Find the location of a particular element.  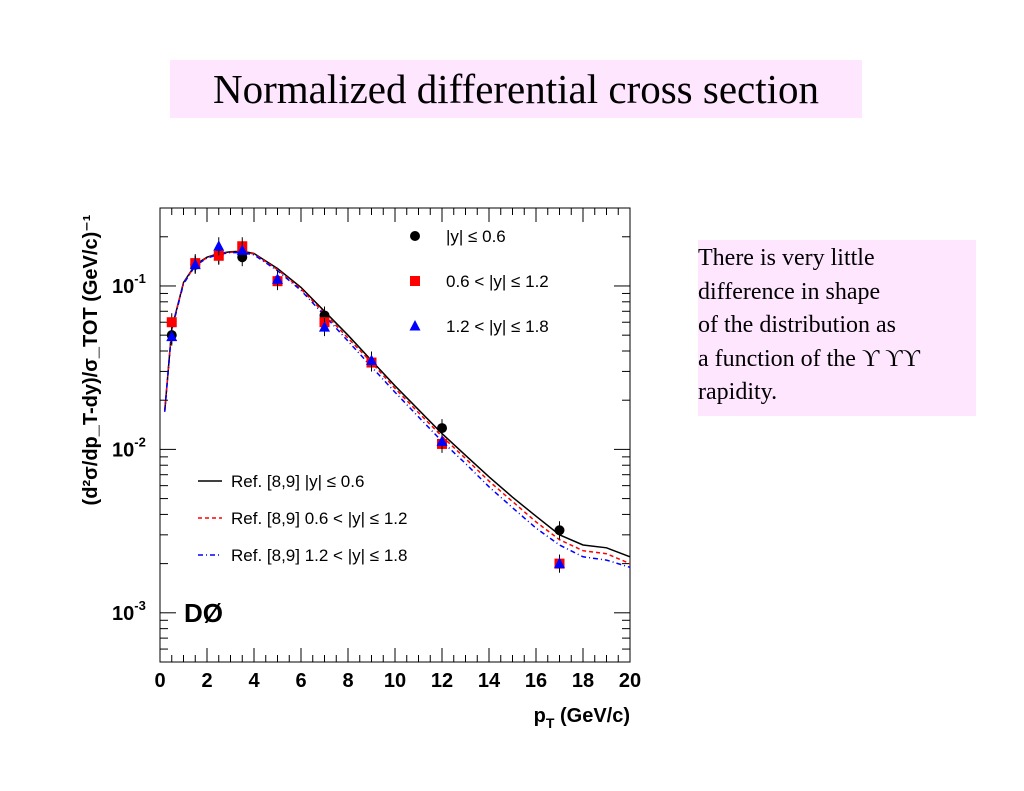

note-line: difference in shape is located at coordinates (789, 291).